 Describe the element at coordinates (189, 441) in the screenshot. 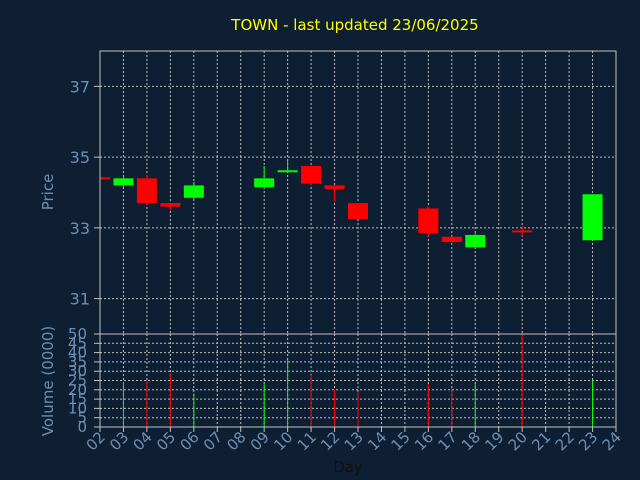

I see `day-tick-label: 06` at that location.